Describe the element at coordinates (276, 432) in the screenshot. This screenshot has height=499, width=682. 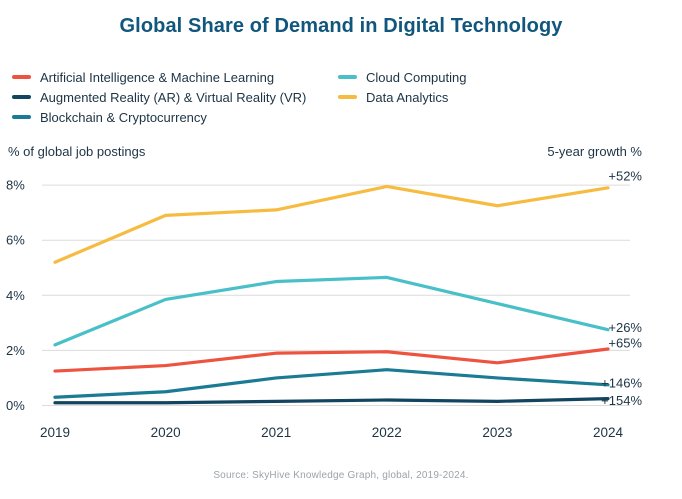
I see `x-tick-label: 2021` at that location.